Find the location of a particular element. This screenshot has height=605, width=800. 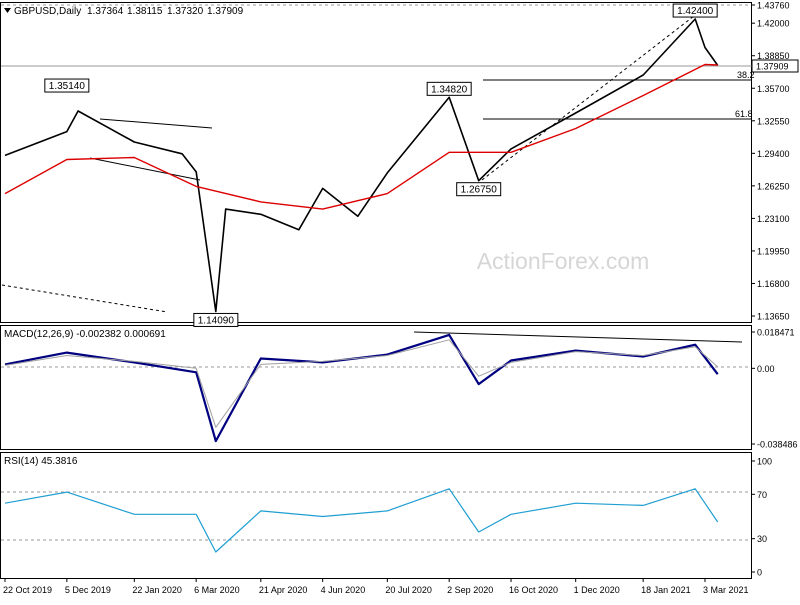

price-axis-label: 1.32550 is located at coordinates (773, 121).